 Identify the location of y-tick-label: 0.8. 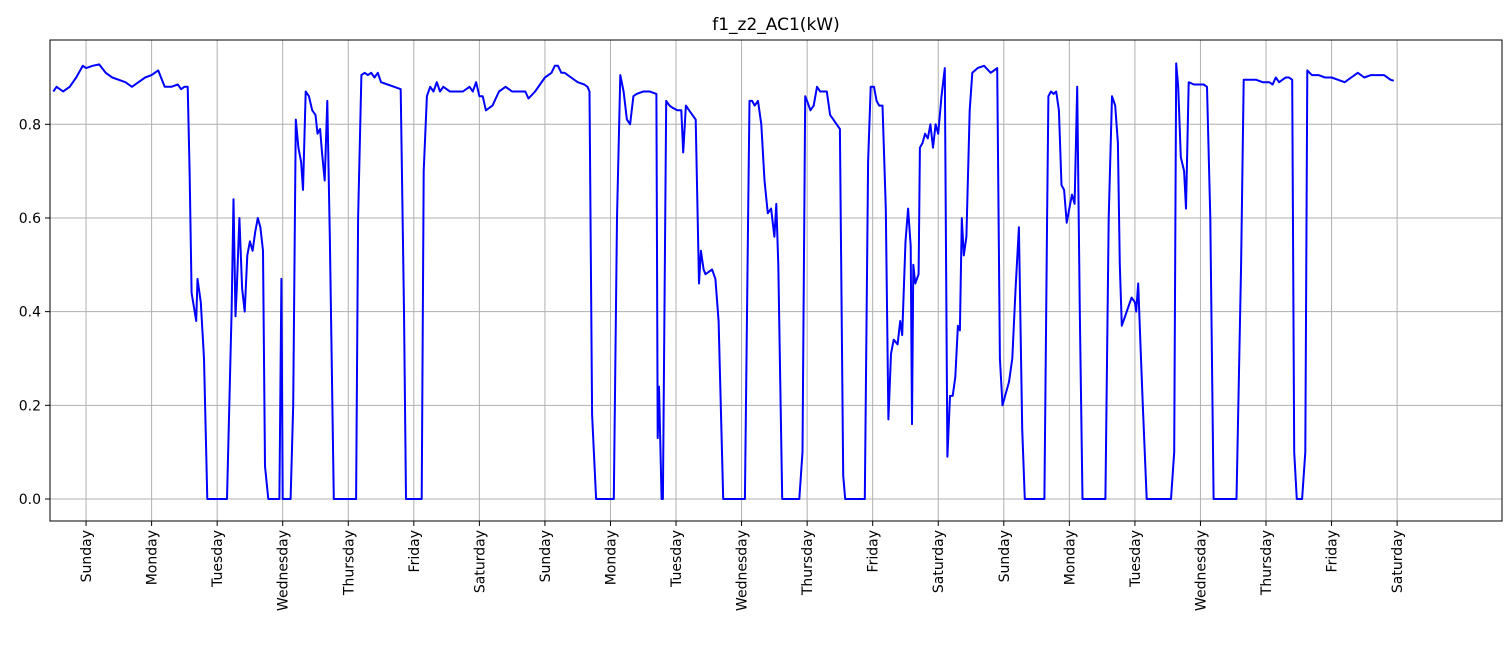
(30, 125).